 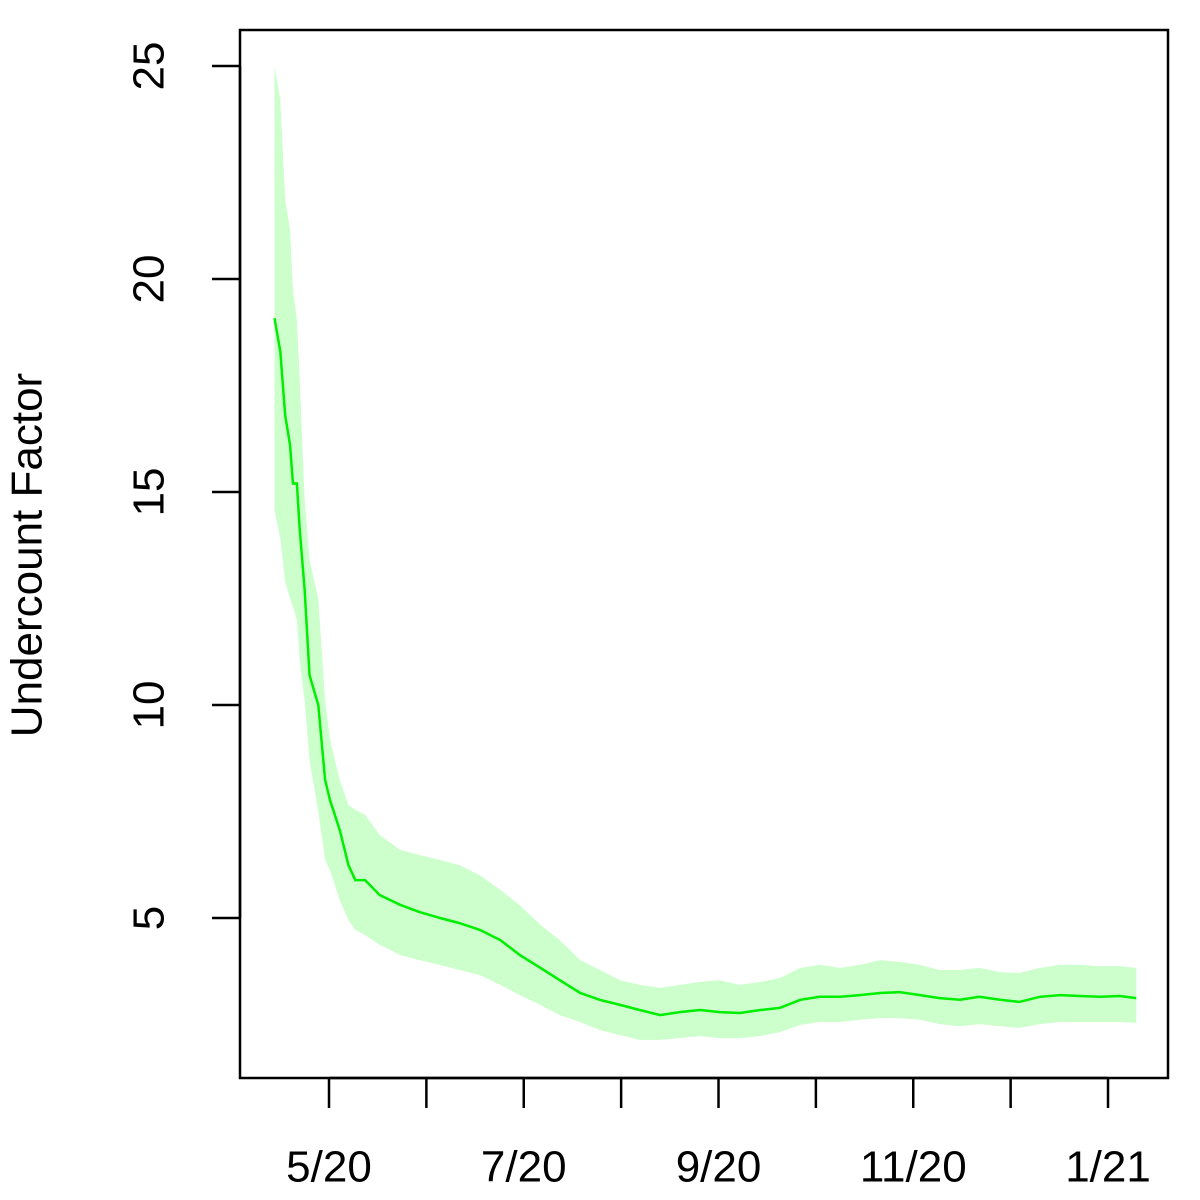 What do you see at coordinates (149, 66) in the screenshot?
I see `y-tick-label: 25` at bounding box center [149, 66].